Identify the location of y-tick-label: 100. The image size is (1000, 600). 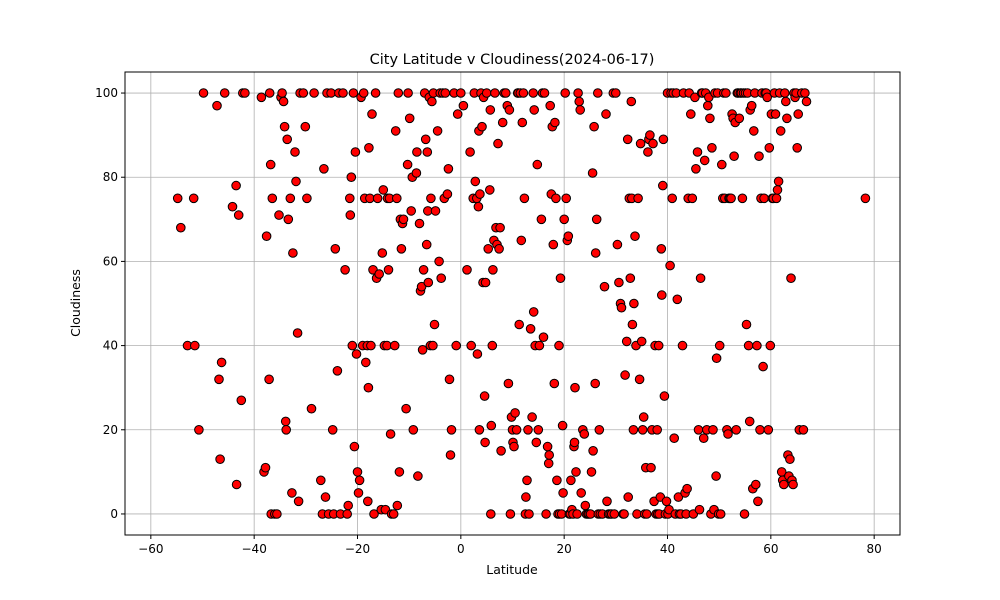
(106, 93).